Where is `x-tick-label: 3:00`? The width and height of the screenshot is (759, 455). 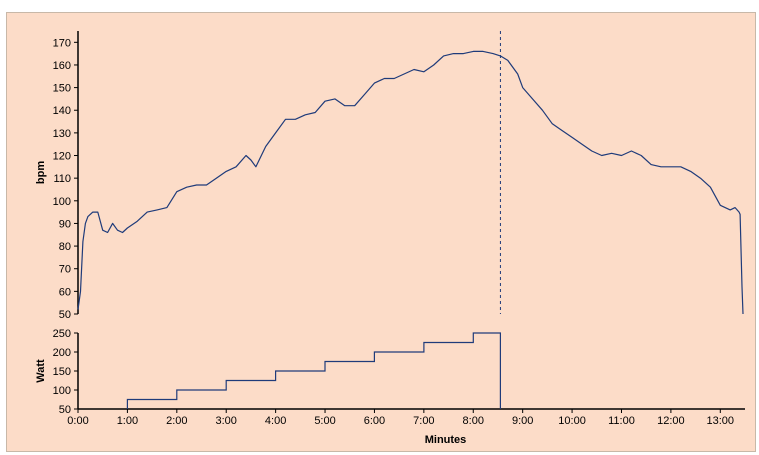
x-tick-label: 3:00 is located at coordinates (226, 421).